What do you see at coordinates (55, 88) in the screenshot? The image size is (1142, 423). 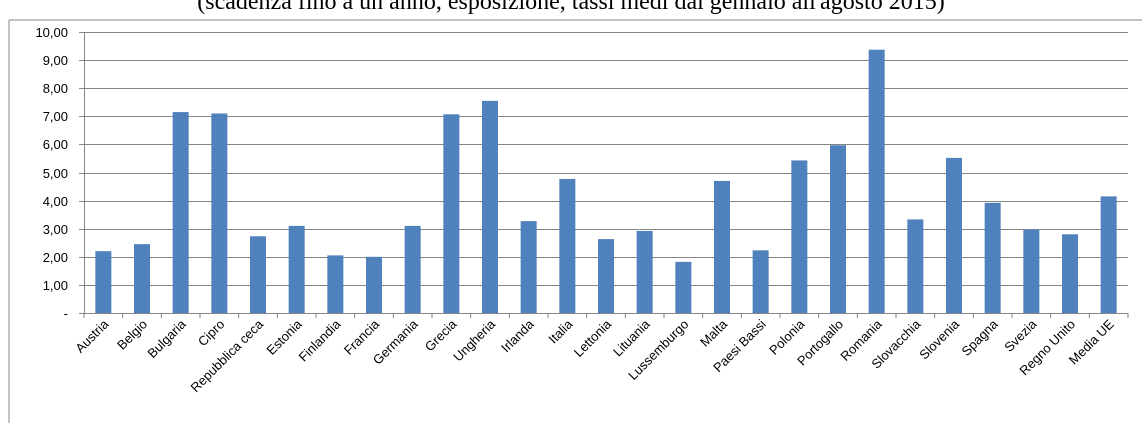 I see `y-tick-label: 8,00` at bounding box center [55, 88].